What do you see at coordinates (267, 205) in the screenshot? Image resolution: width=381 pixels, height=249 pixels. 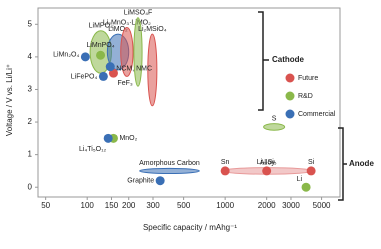 I see `x-tick-label: 2000` at bounding box center [267, 205].